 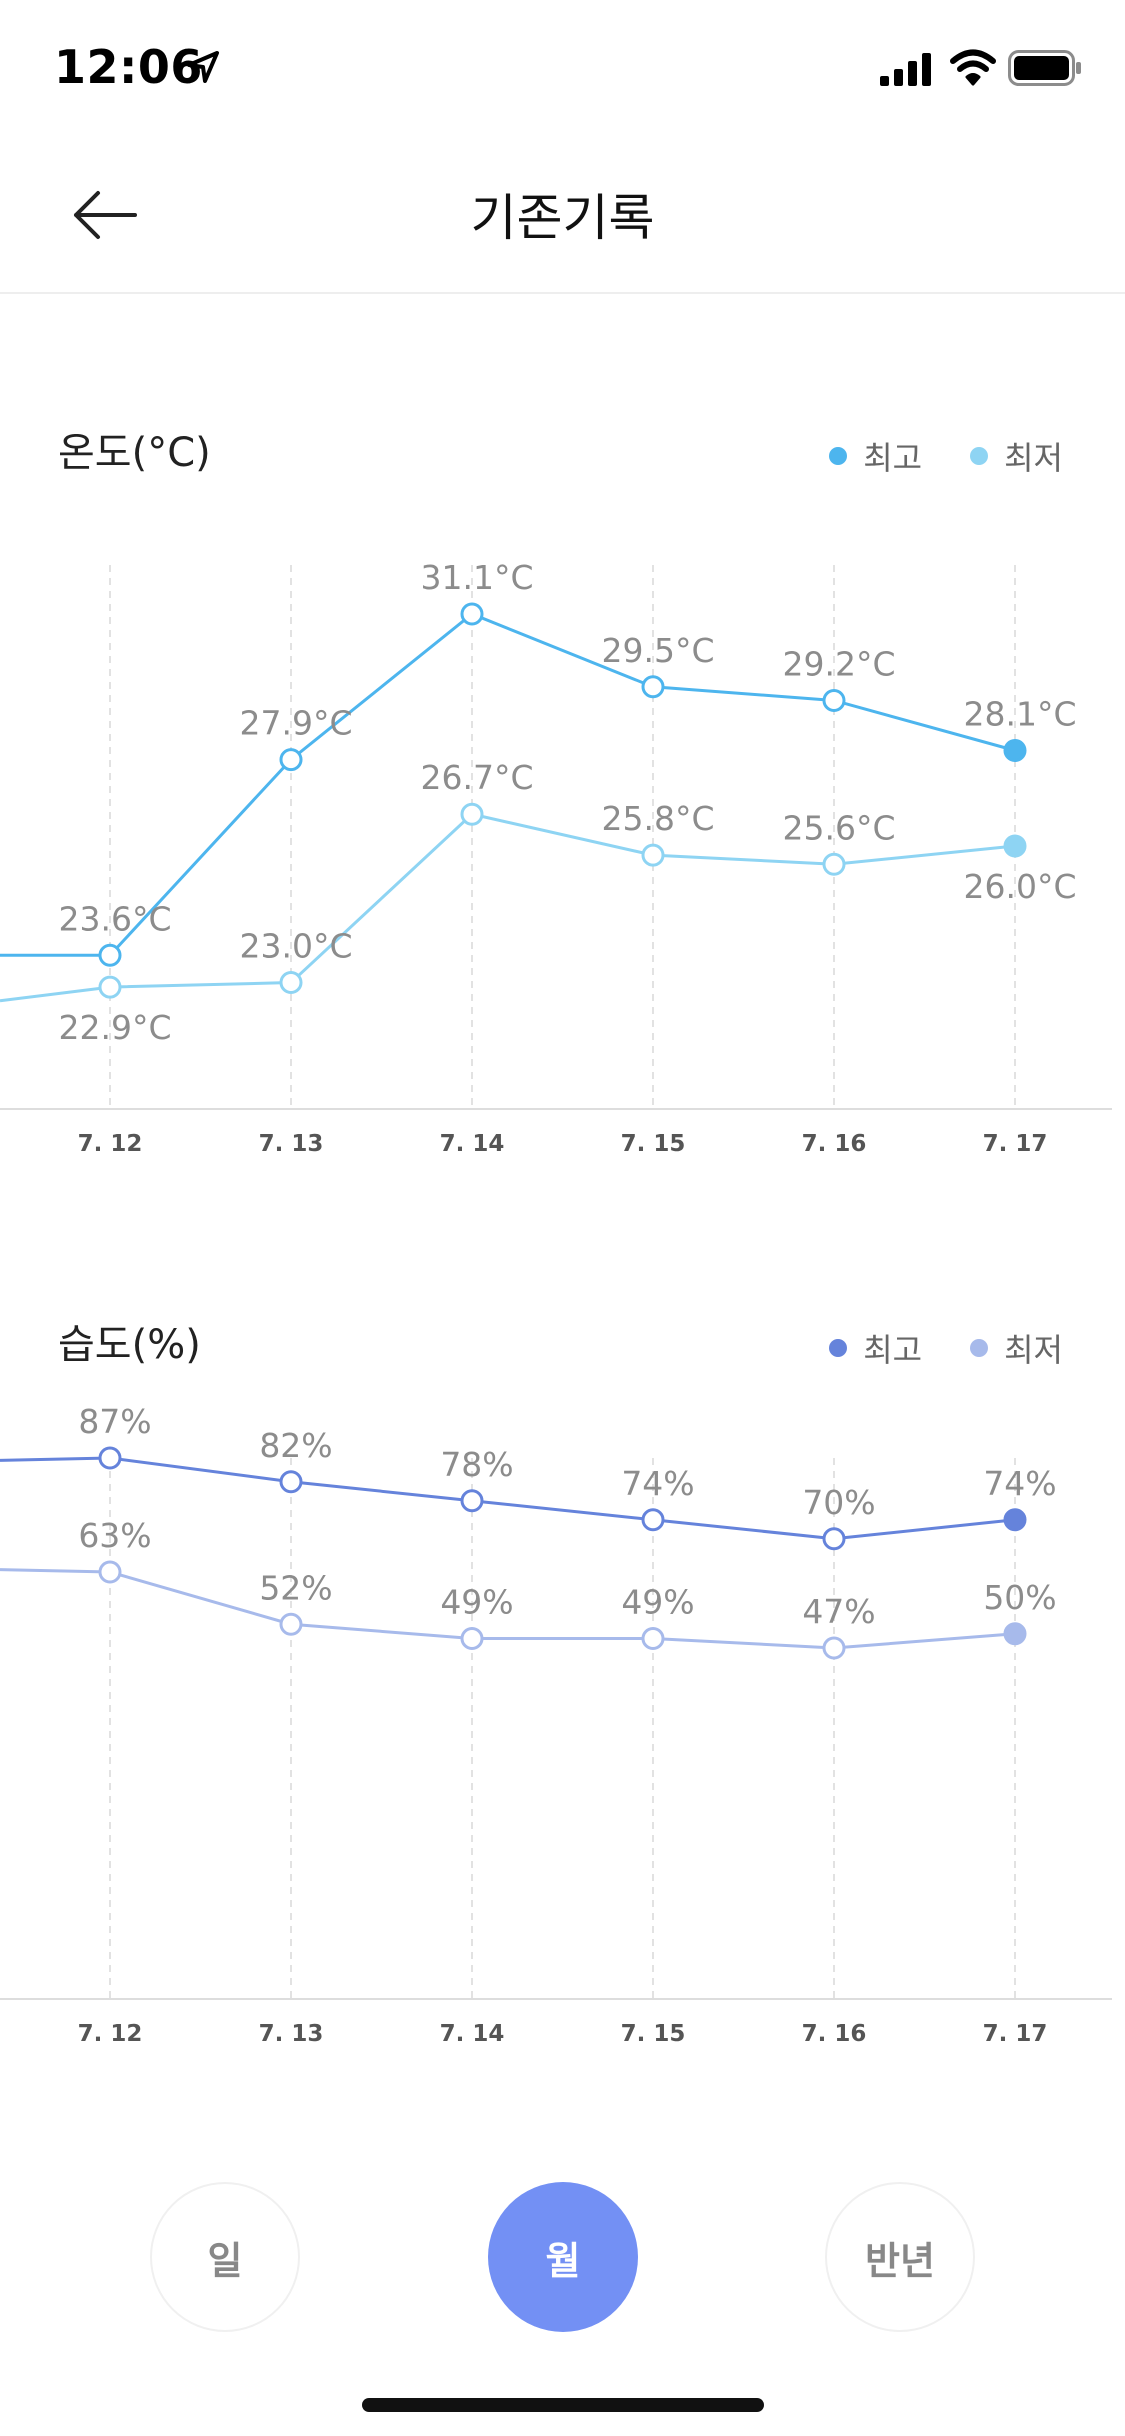 I want to click on status-time: 12:06, so click(x=128, y=67).